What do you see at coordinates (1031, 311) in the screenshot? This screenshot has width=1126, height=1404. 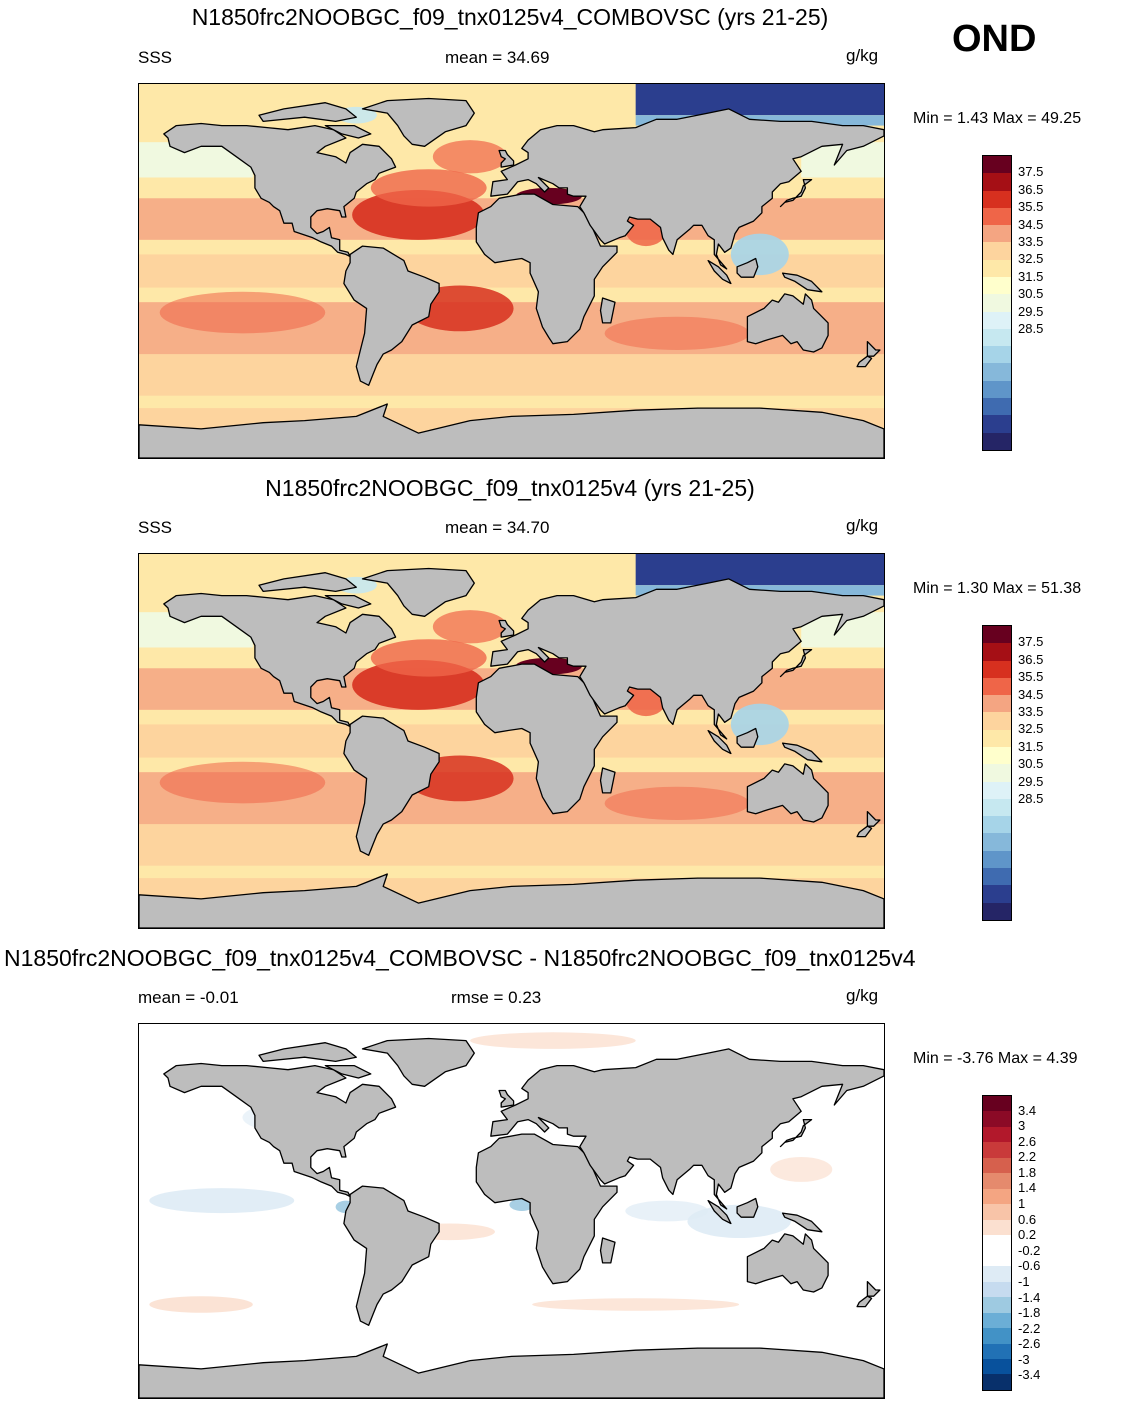 I see `colorbar-tick-label: 29.5` at bounding box center [1031, 311].